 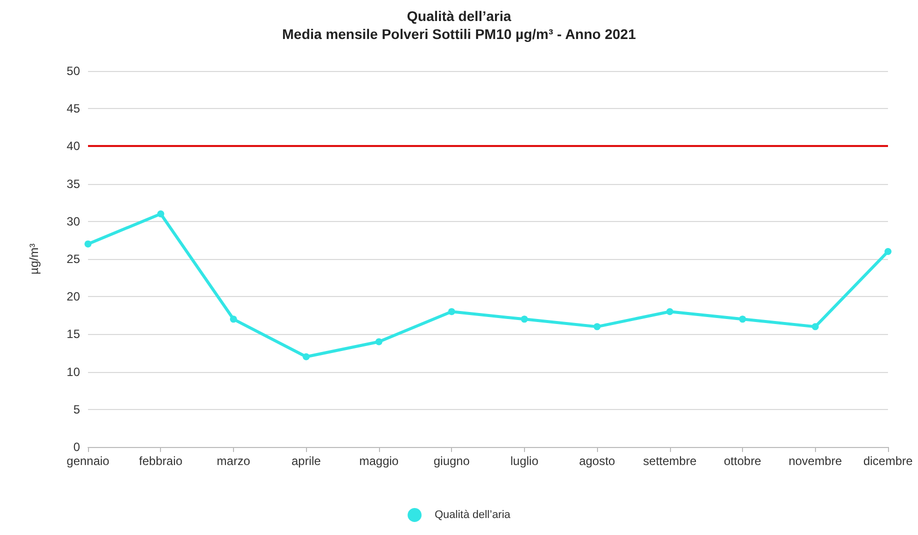 What do you see at coordinates (379, 461) in the screenshot?
I see `x-tick-label: maggio` at bounding box center [379, 461].